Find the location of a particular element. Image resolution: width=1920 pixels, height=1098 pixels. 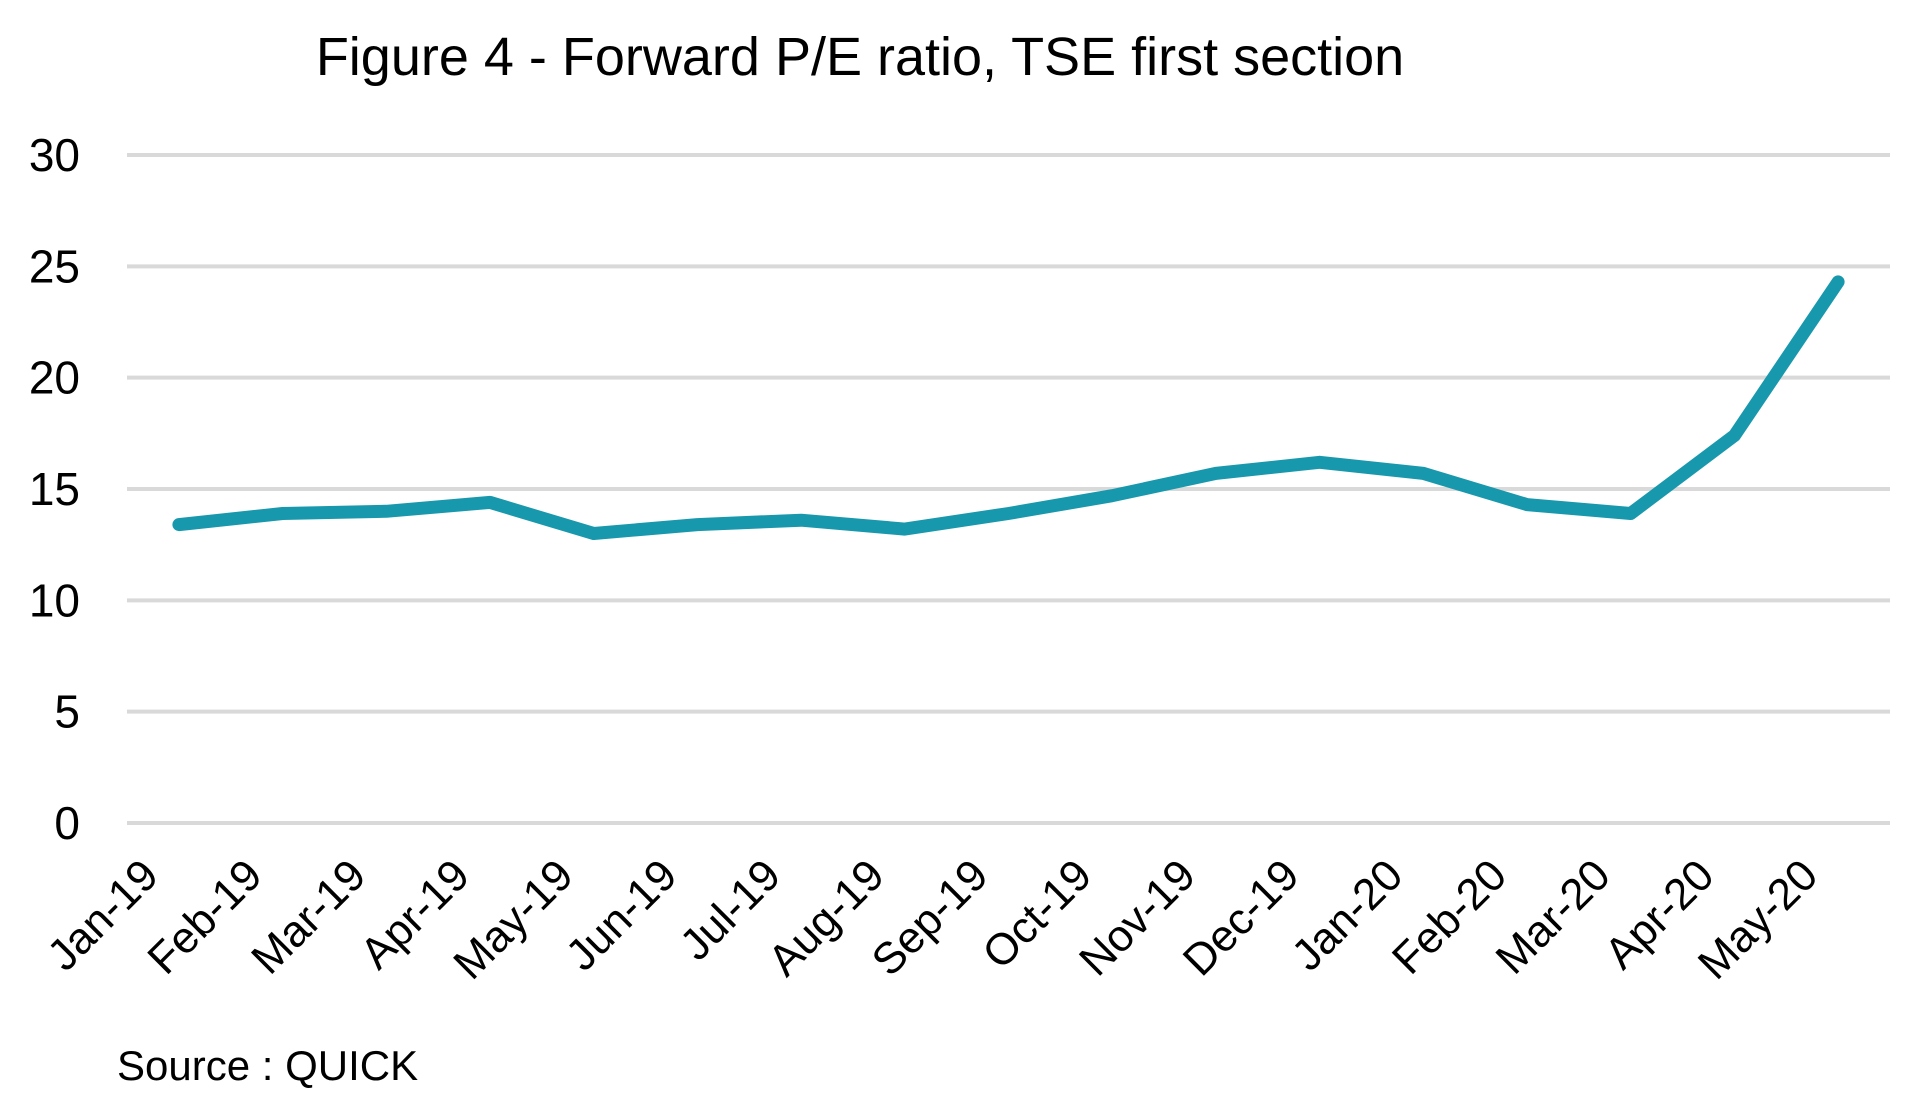

y-axis-tick-label: 15 is located at coordinates (54, 489).